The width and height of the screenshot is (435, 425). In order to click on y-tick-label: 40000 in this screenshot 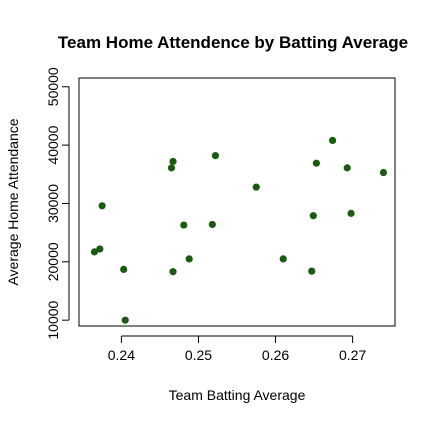, I will do `click(53, 144)`.